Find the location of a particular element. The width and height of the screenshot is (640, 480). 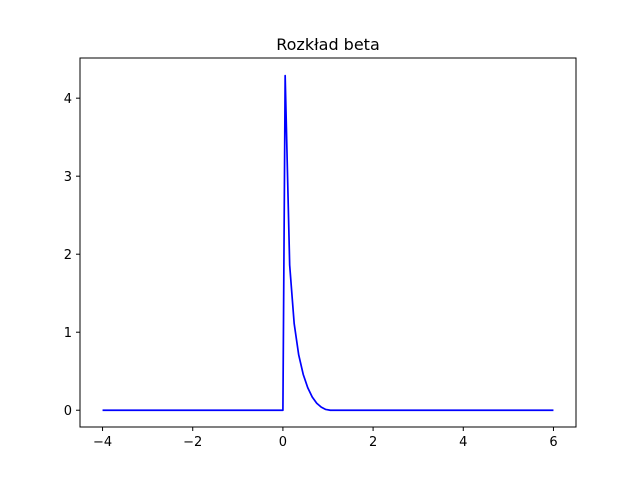

x-tick-label: 6 is located at coordinates (553, 442).